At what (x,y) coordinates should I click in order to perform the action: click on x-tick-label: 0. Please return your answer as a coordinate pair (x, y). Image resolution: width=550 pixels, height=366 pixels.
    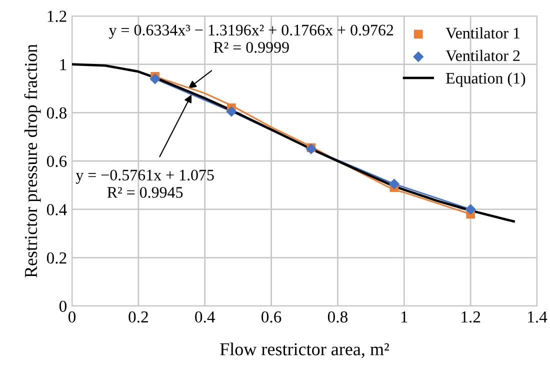
    Looking at the image, I should click on (72, 317).